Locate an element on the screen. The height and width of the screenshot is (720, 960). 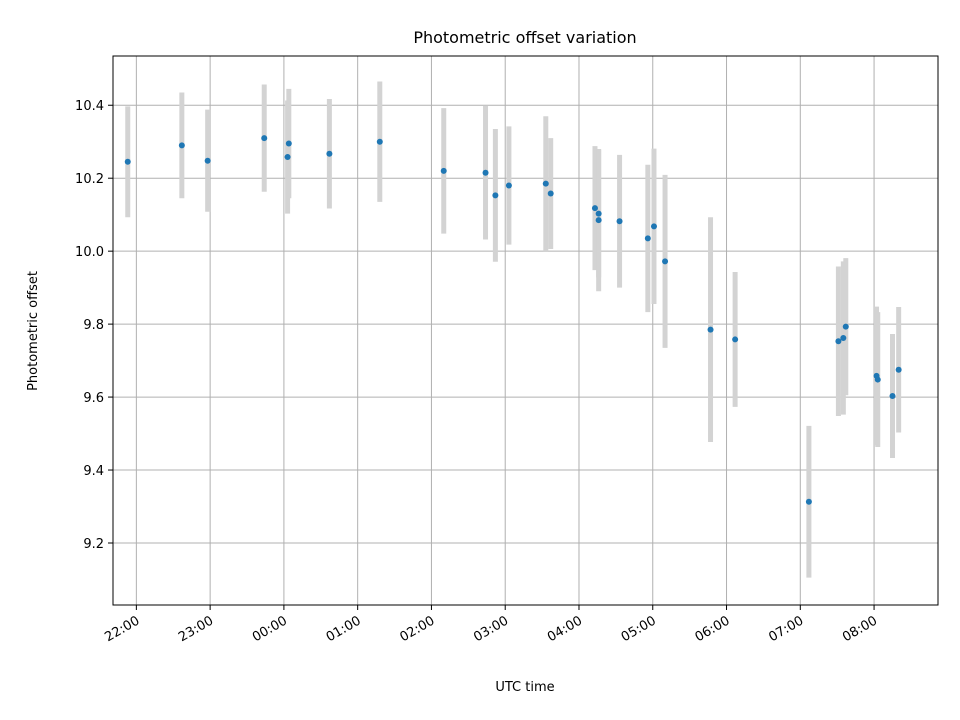
y-tick-label: 9.8 is located at coordinates (93, 325).